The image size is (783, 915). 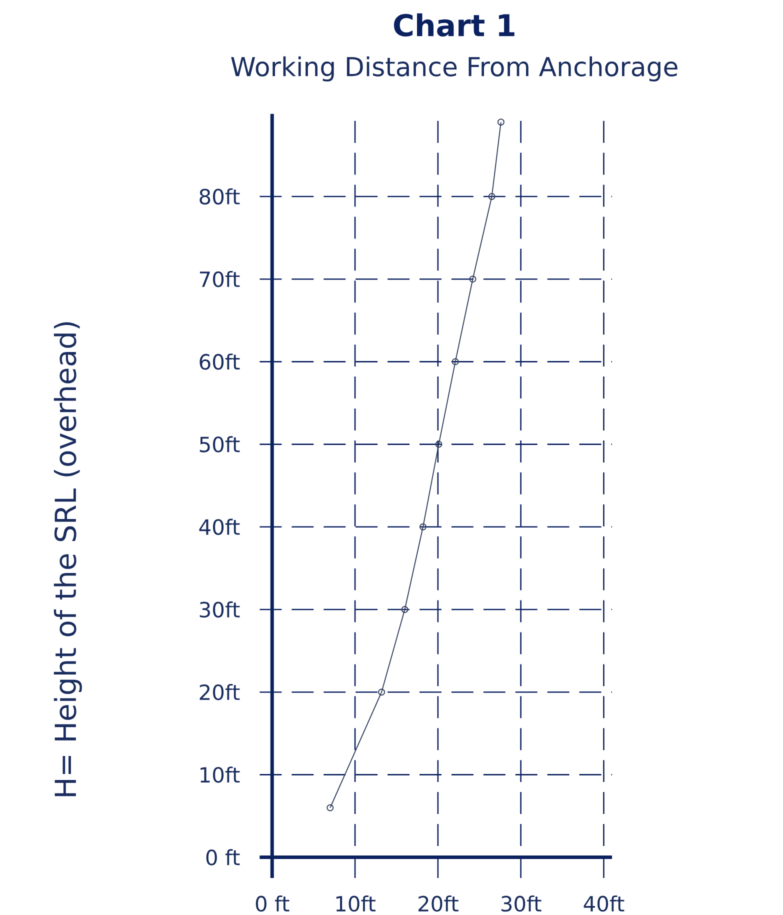 What do you see at coordinates (521, 903) in the screenshot?
I see `x-tick-label: 30ft` at bounding box center [521, 903].